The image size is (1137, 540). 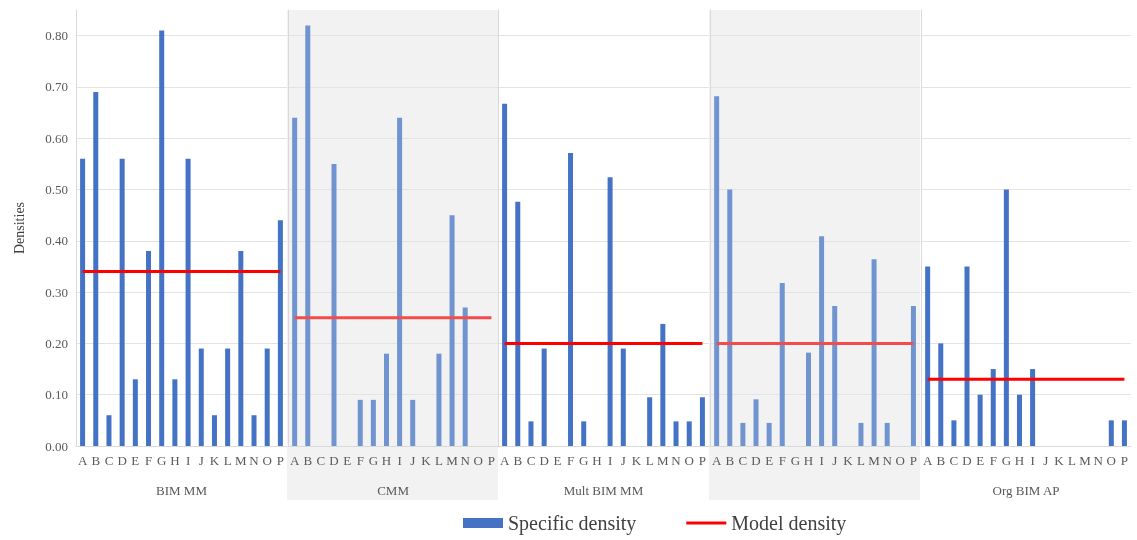 What do you see at coordinates (603, 490) in the screenshot?
I see `x-axis-title: Mult BIM MM` at bounding box center [603, 490].